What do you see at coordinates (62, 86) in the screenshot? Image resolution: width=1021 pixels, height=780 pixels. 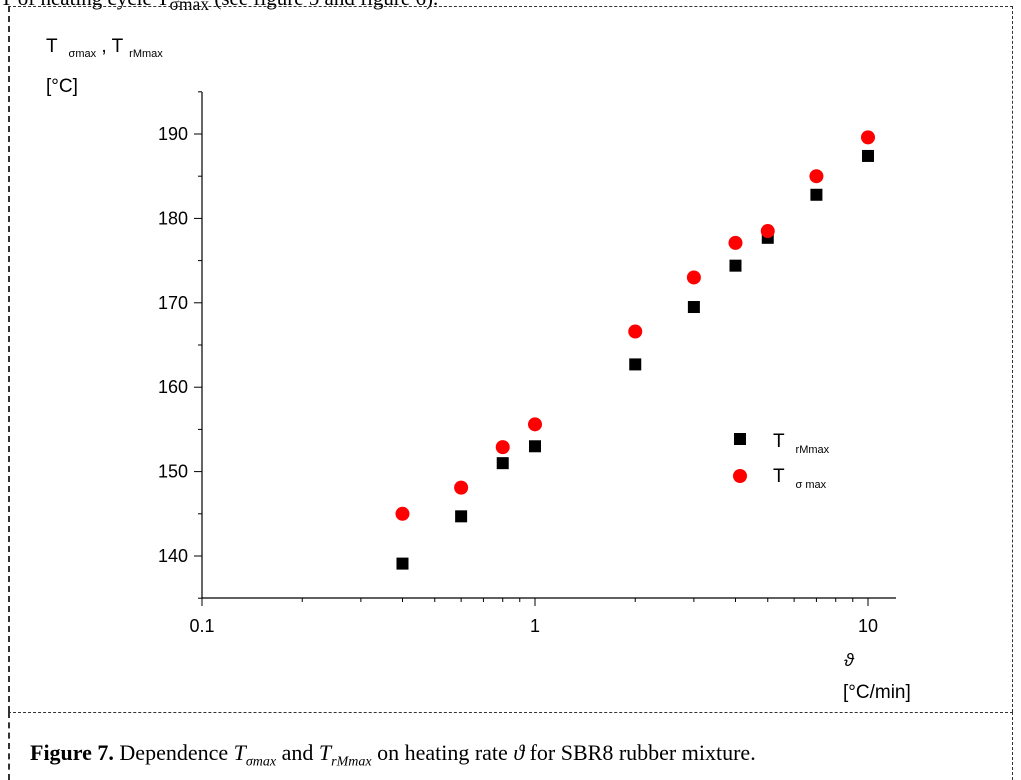 I see `y-axis-unit: [°C]` at bounding box center [62, 86].